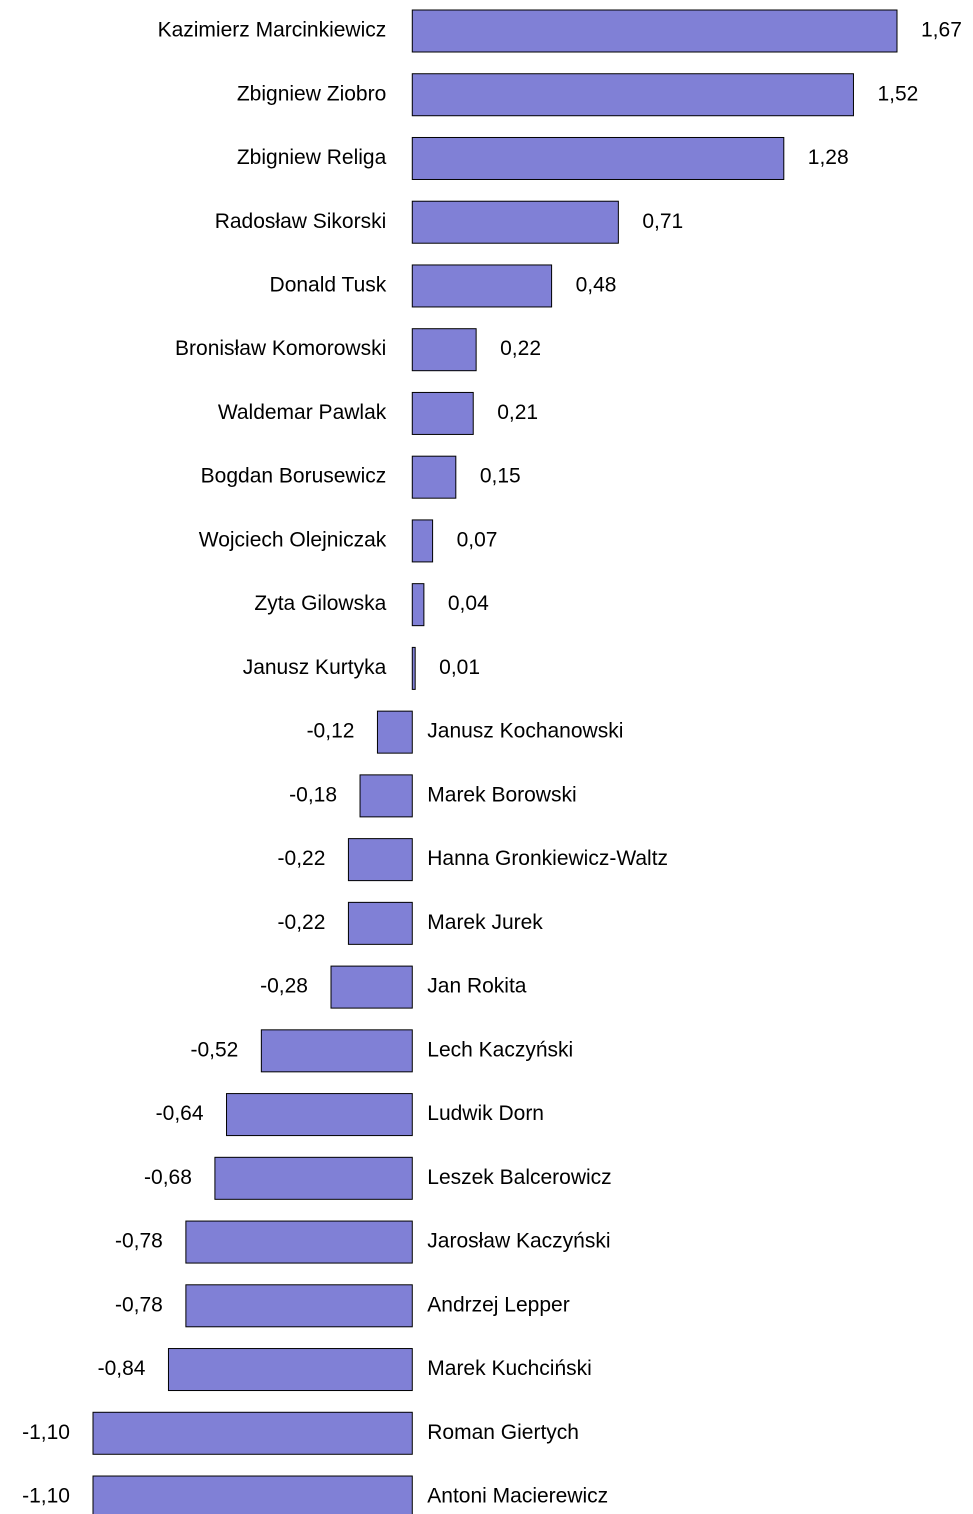 This screenshot has width=973, height=1514. What do you see at coordinates (517, 1496) in the screenshot?
I see `category-label: Antoni Macierewicz` at bounding box center [517, 1496].